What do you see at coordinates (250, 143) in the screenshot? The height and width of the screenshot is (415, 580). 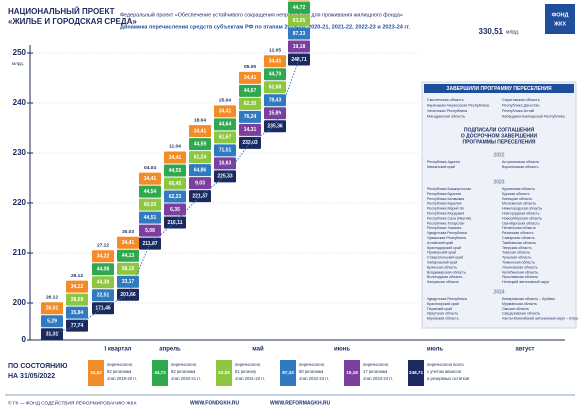 I see `total-label: 232,03` at bounding box center [250, 143].